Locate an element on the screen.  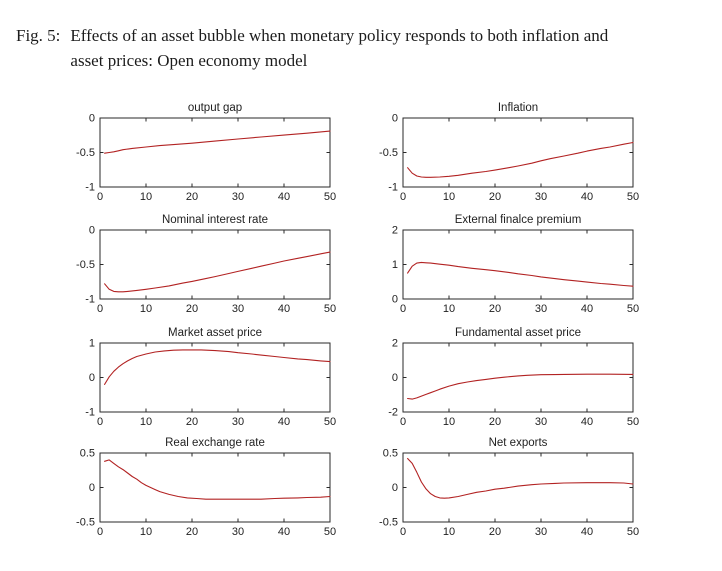
plot-canvas: 0 10 20 30 40 50 0 -0.5 -1 Inflation is located at coordinates (509, 152).